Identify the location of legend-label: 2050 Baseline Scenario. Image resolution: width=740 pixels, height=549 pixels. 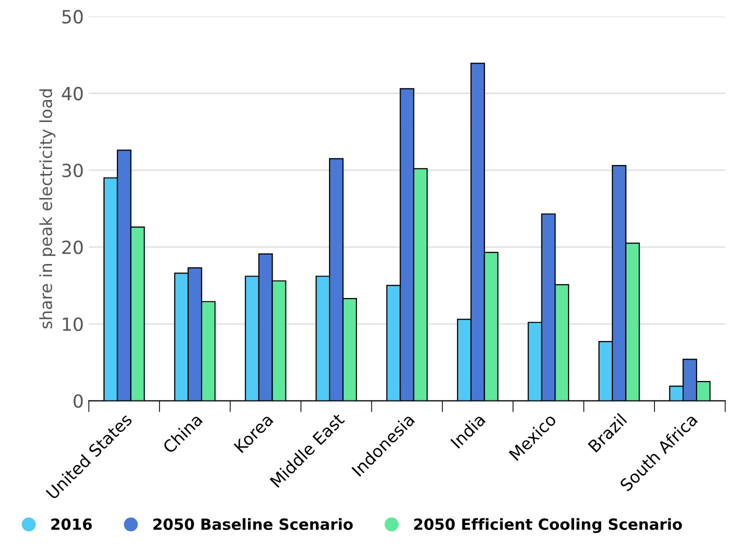
(253, 524).